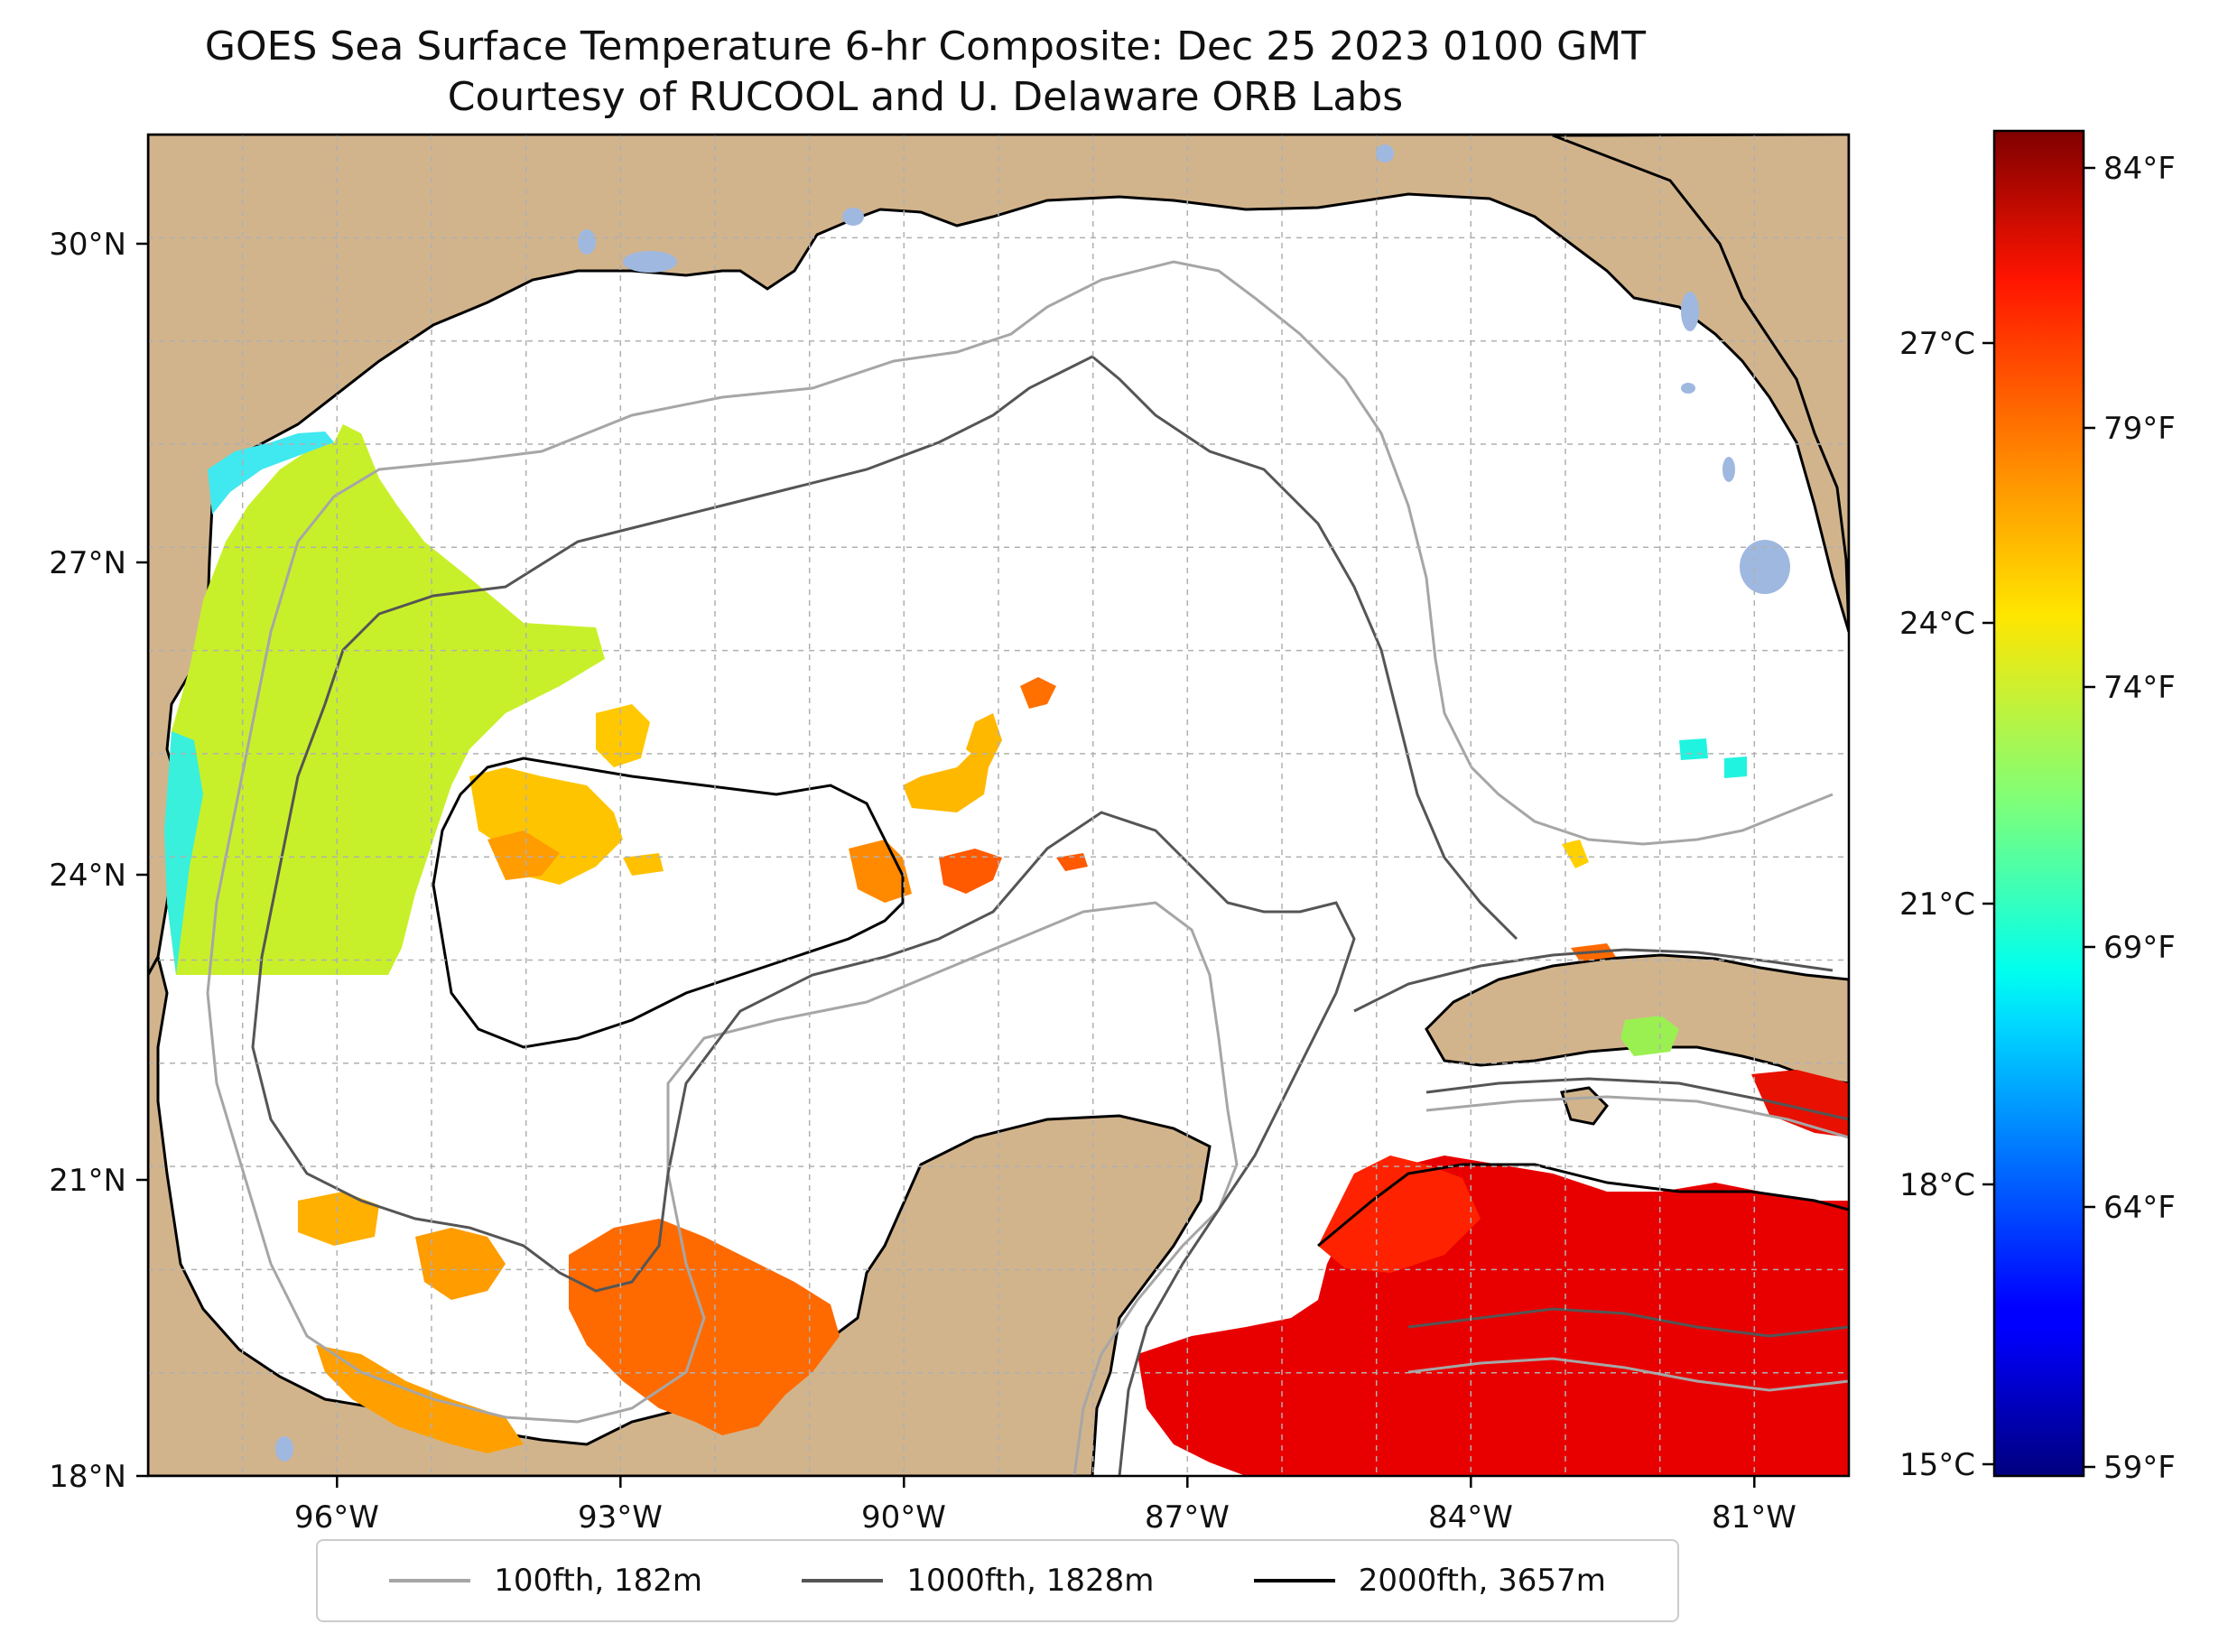 Image resolution: width=2219 pixels, height=1652 pixels. Describe the element at coordinates (1937, 1185) in the screenshot. I see `colorbar-celsius-label: 18°C` at that location.